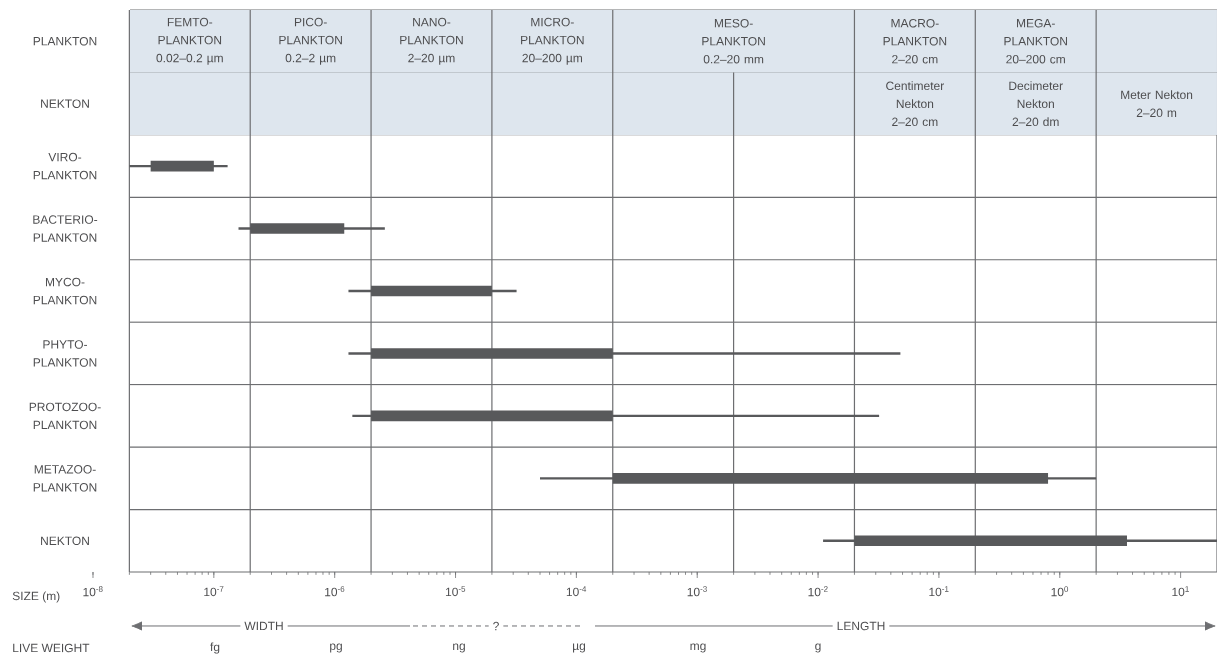 Image resolution: width=1217 pixels, height=660 pixels. What do you see at coordinates (214, 591) in the screenshot?
I see `x-tick-label: 10$^{-7}$` at bounding box center [214, 591].